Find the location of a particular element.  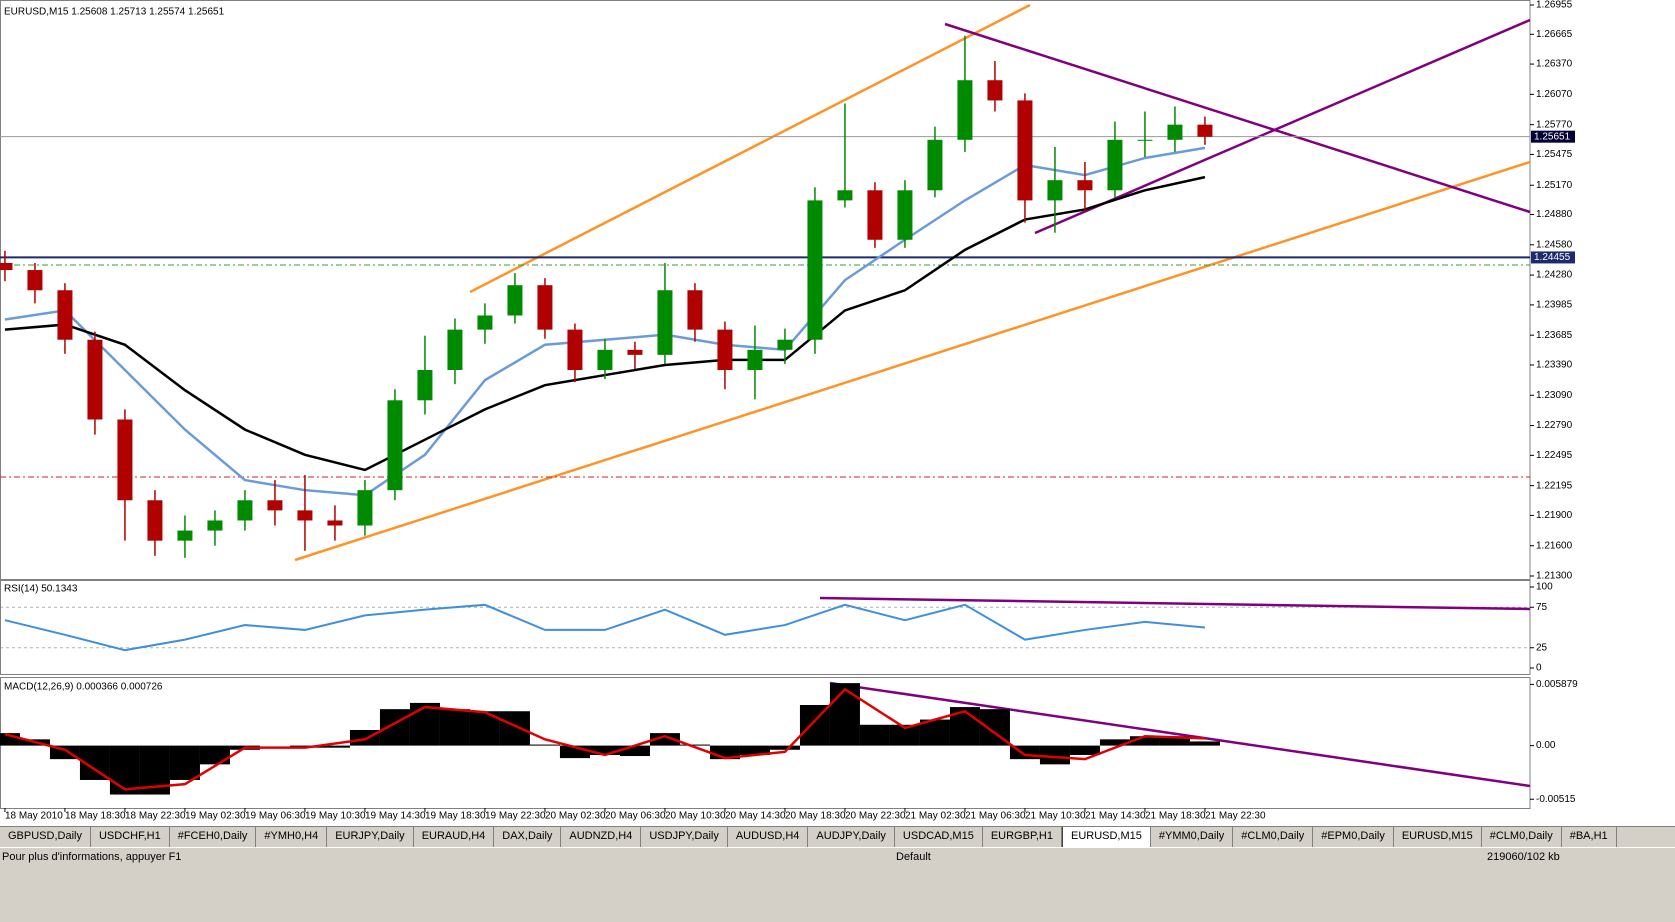

x-tick-label: 19 May 18:30 is located at coordinates (455, 816).